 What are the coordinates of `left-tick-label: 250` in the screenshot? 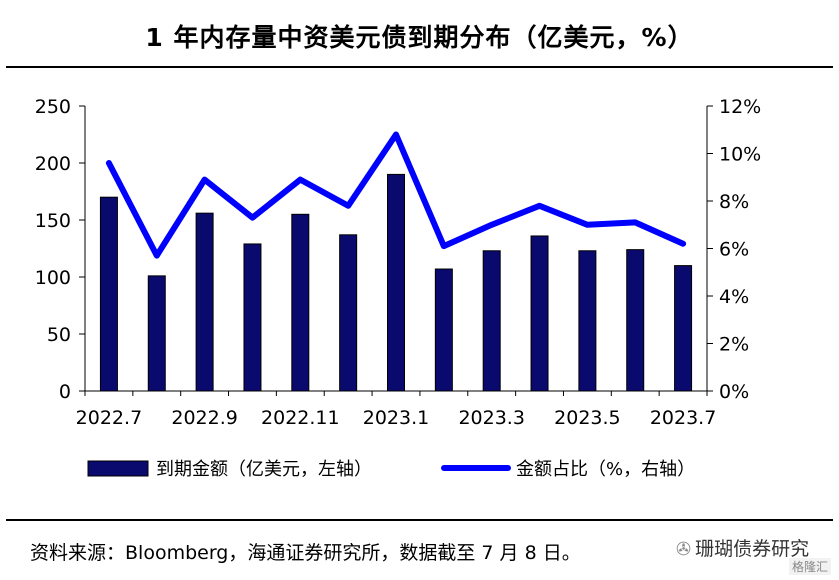 It's located at (53, 107).